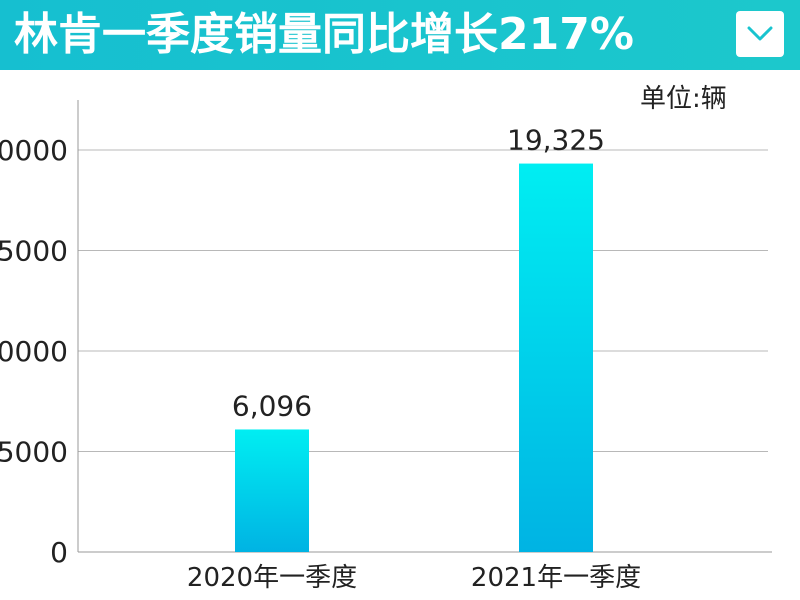 The image size is (800, 600). I want to click on y-tick-label: 15000, so click(34, 251).